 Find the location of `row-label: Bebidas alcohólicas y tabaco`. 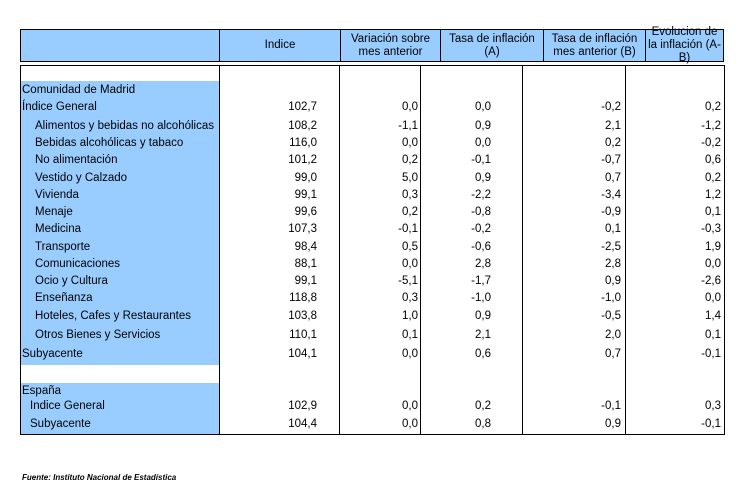

row-label: Bebidas alcohólicas y tabaco is located at coordinates (109, 143).